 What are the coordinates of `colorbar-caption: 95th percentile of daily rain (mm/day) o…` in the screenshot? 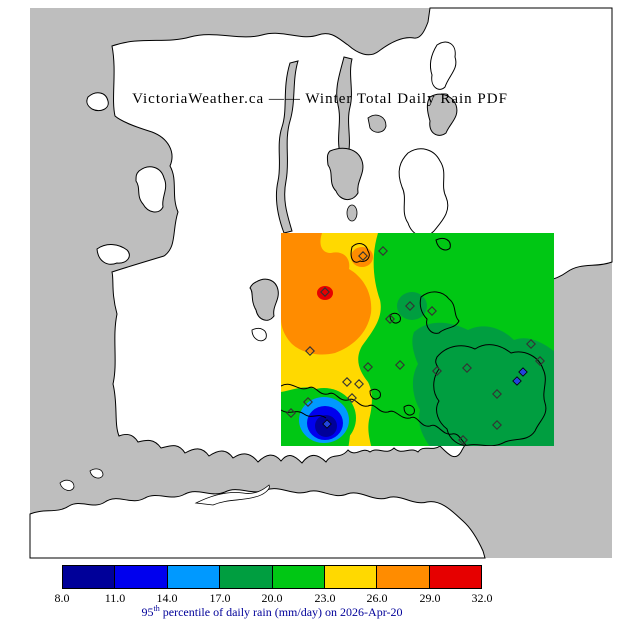 It's located at (272, 612).